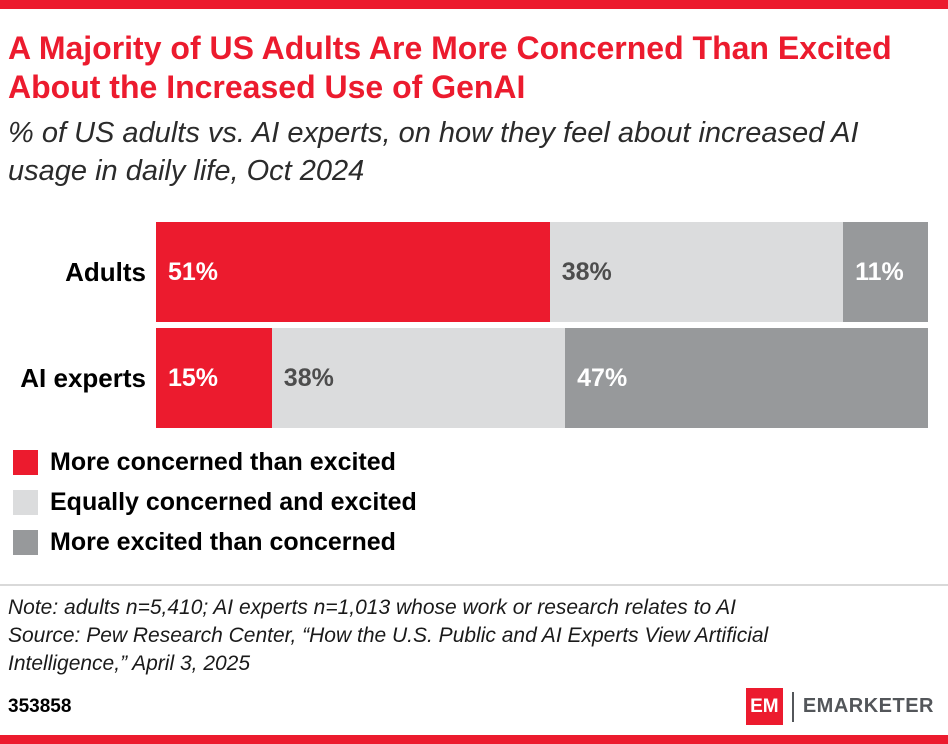 The image size is (948, 744). What do you see at coordinates (474, 708) in the screenshot?
I see `footer: 353858 EM EMARKETER` at bounding box center [474, 708].